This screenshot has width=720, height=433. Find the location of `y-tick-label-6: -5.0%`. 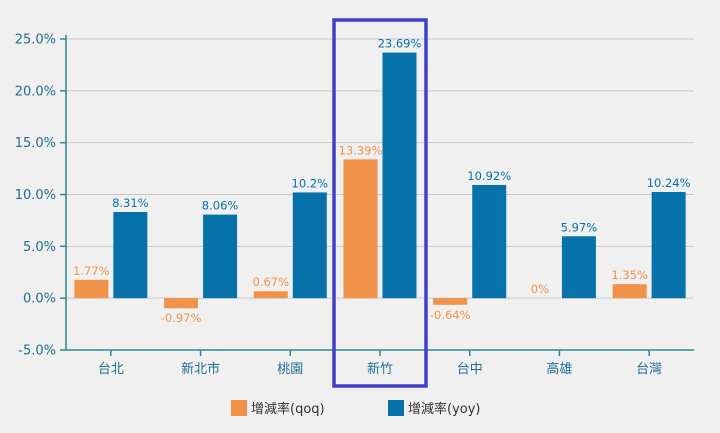

y-tick-label-6: -5.0% is located at coordinates (37, 351).